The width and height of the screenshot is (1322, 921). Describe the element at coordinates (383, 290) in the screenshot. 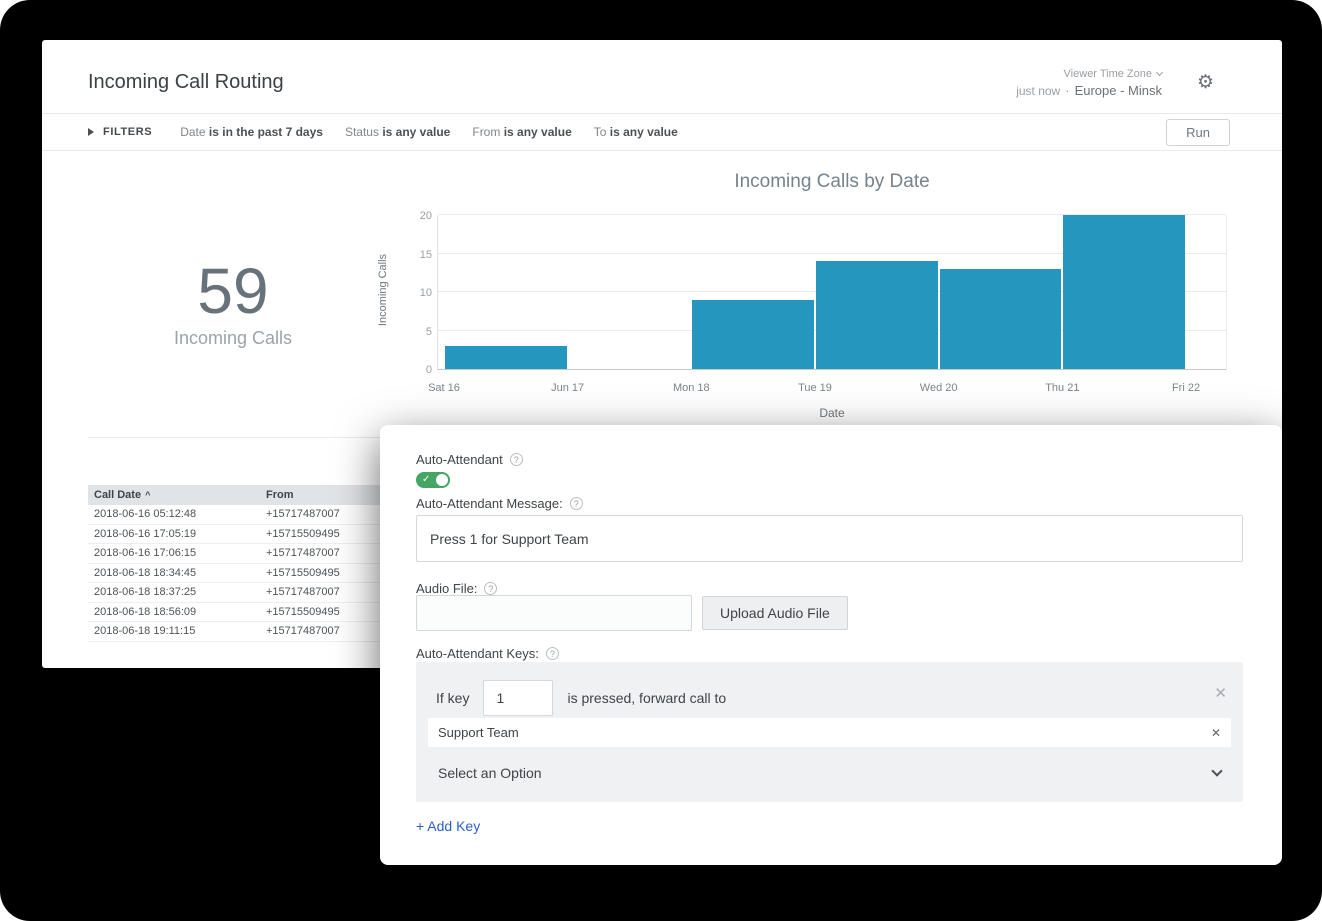

I see `y-axis-title: Incoming Calls` at that location.